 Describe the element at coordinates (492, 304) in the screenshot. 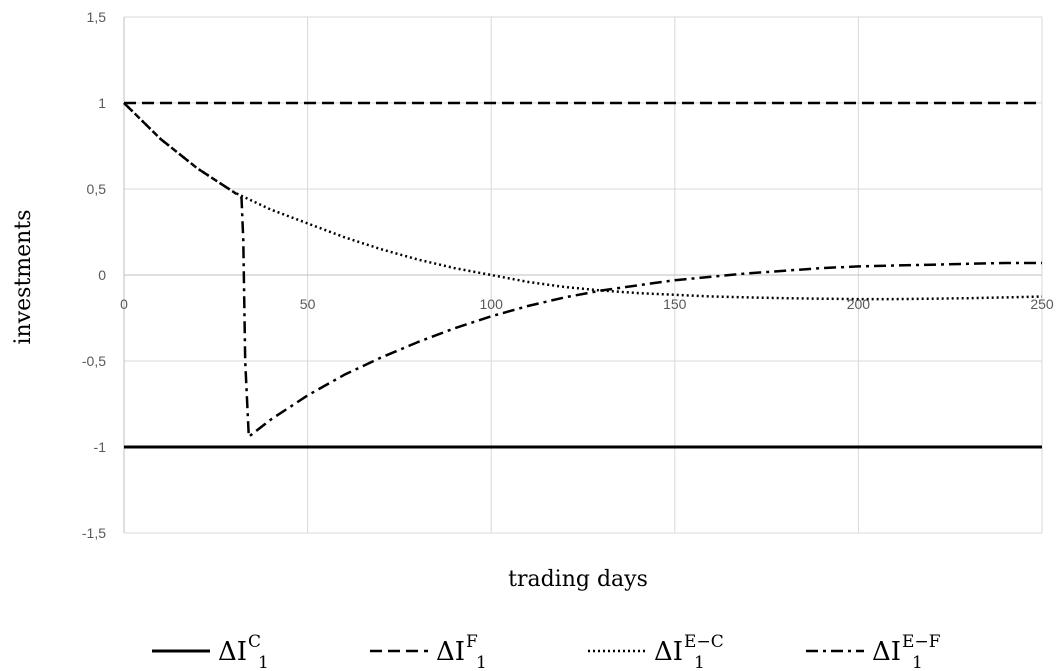

I see `x-tick-label: 100` at that location.